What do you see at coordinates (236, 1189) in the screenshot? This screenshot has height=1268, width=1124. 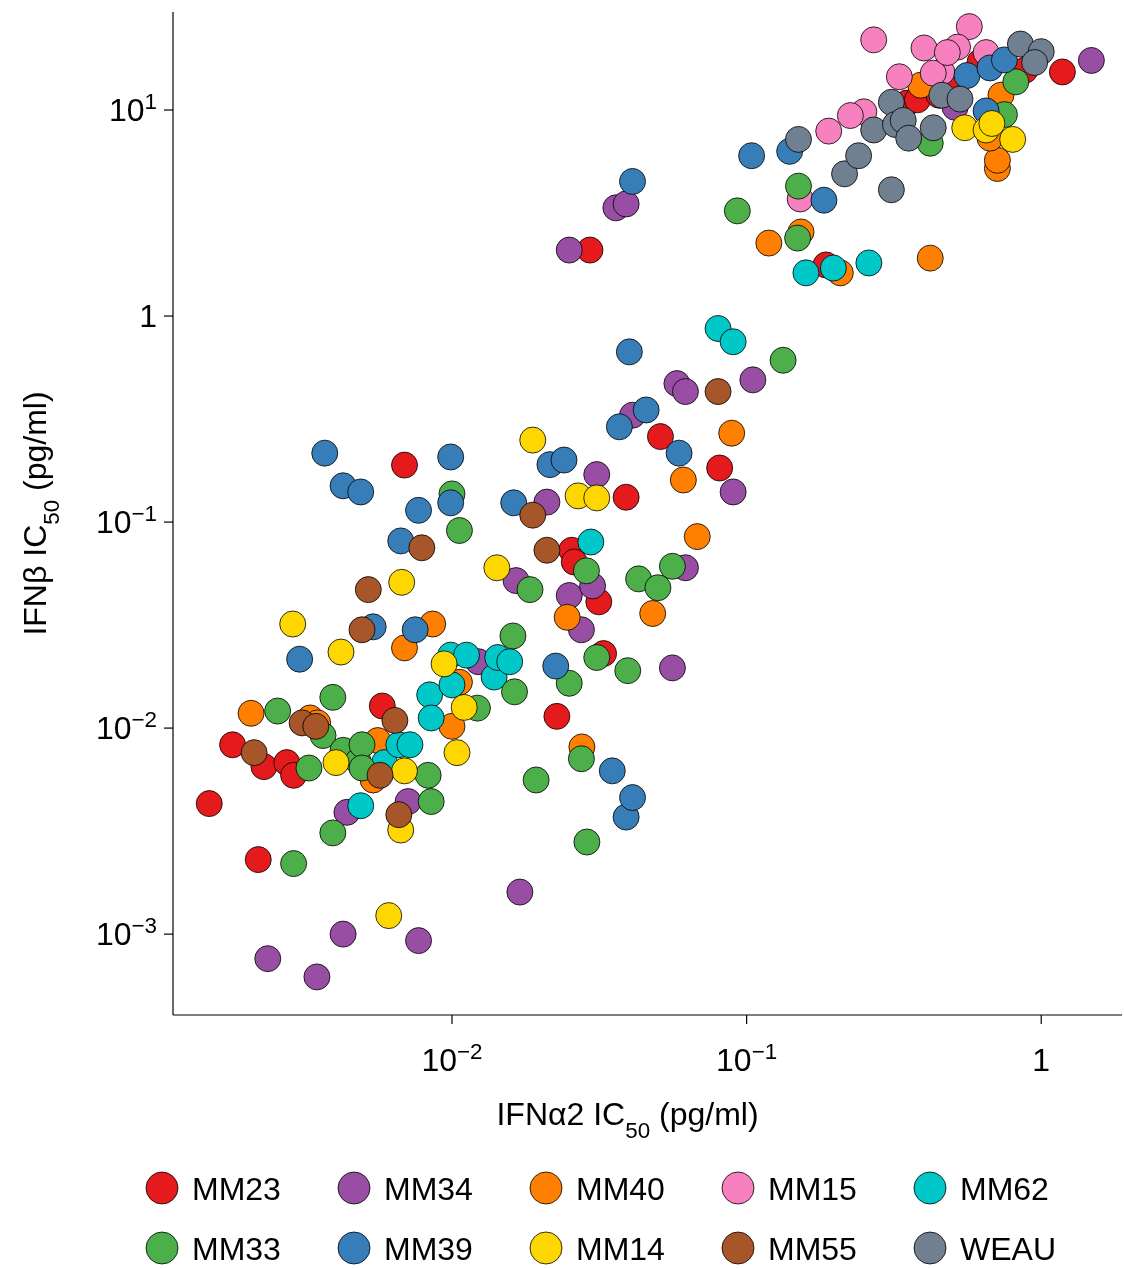 I see `legend-label: MM23` at bounding box center [236, 1189].